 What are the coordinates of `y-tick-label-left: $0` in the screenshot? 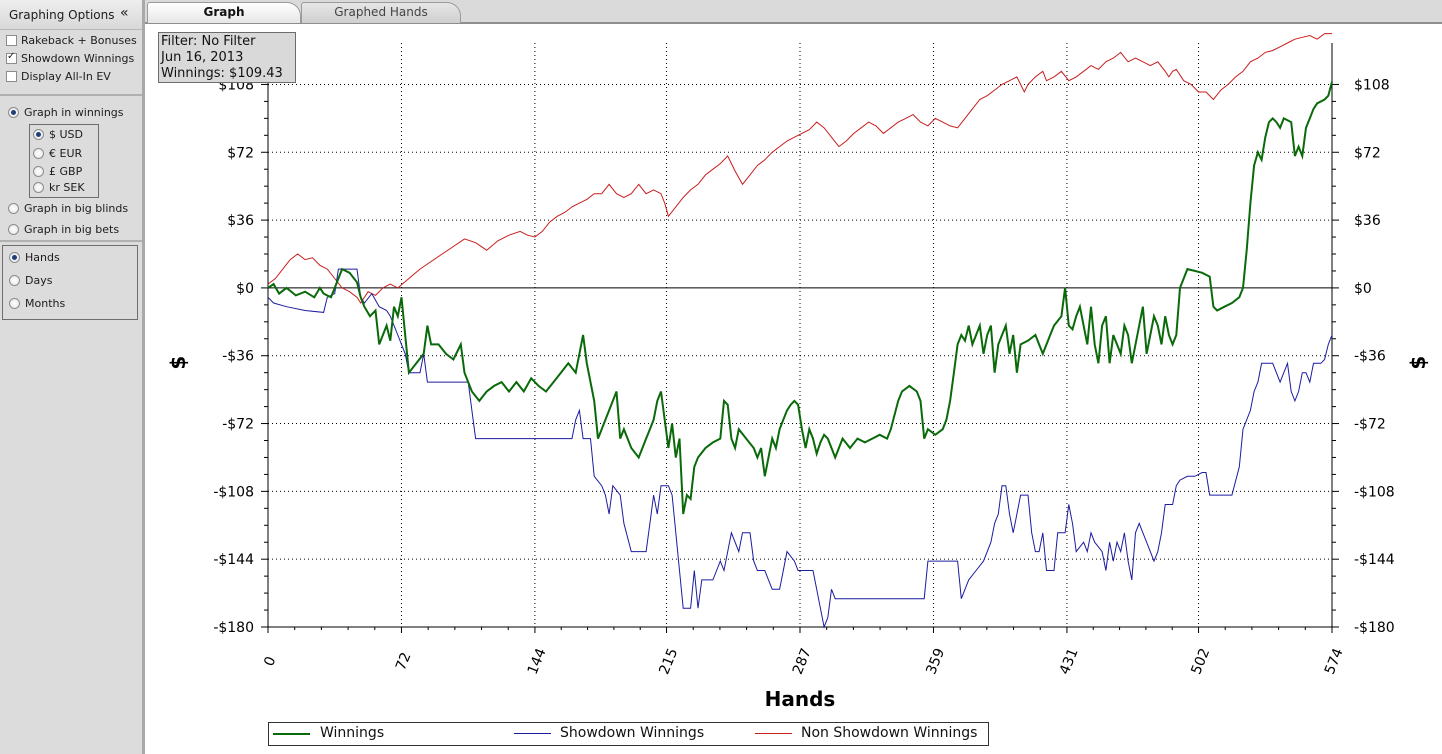 It's located at (245, 289).